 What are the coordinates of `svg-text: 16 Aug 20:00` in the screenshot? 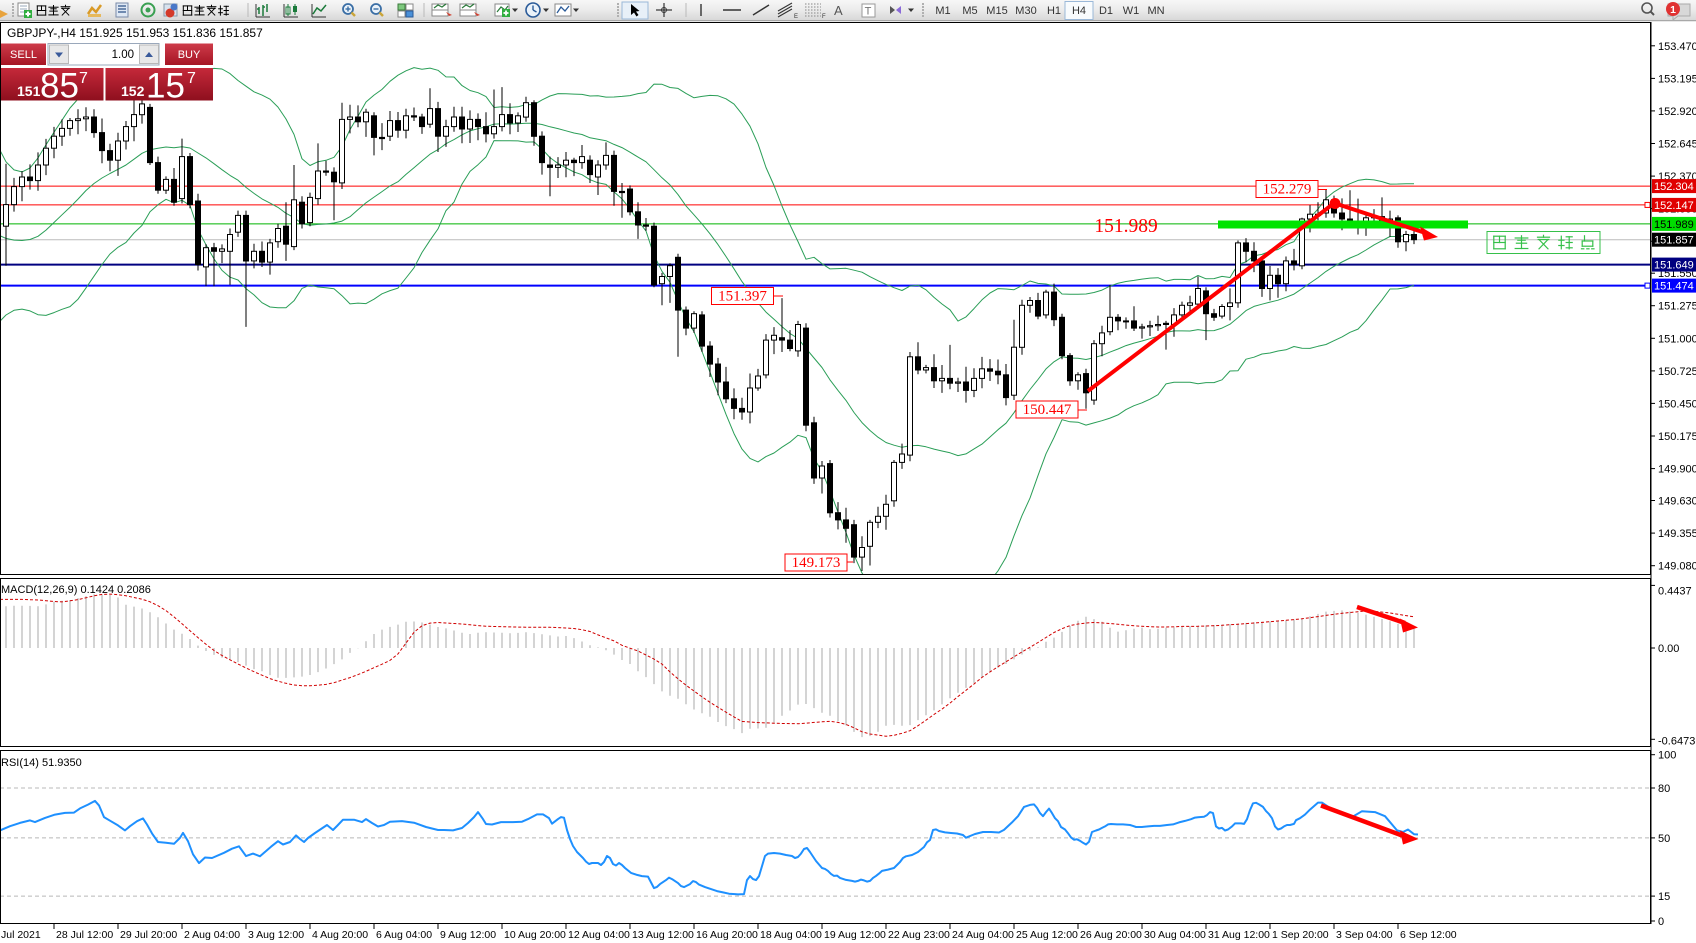 It's located at (727, 935).